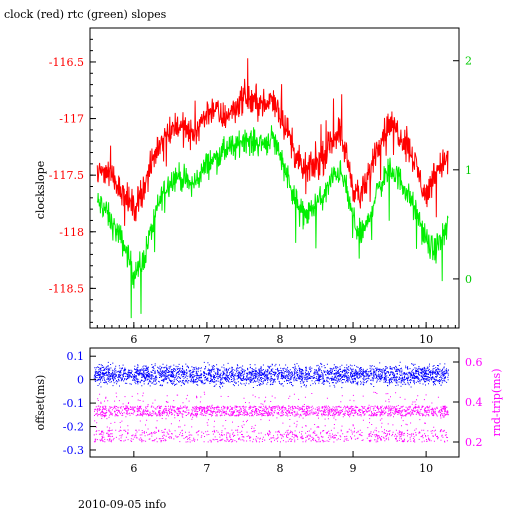  Describe the element at coordinates (40, 403) in the screenshot. I see `bottom-y-axis-label: offset(ms)` at that location.